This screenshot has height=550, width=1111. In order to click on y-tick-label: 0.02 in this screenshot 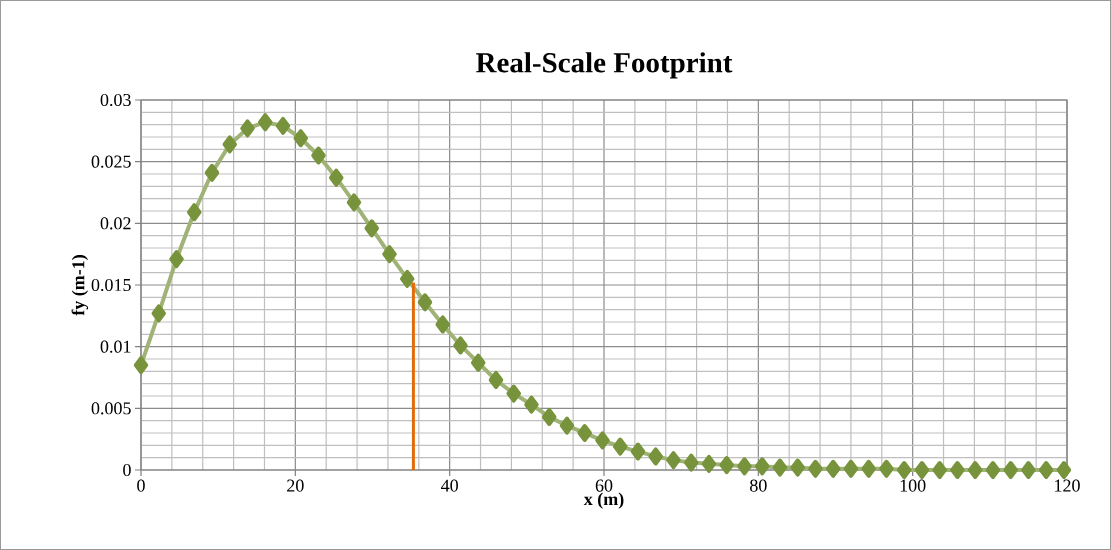, I will do `click(115, 223)`.